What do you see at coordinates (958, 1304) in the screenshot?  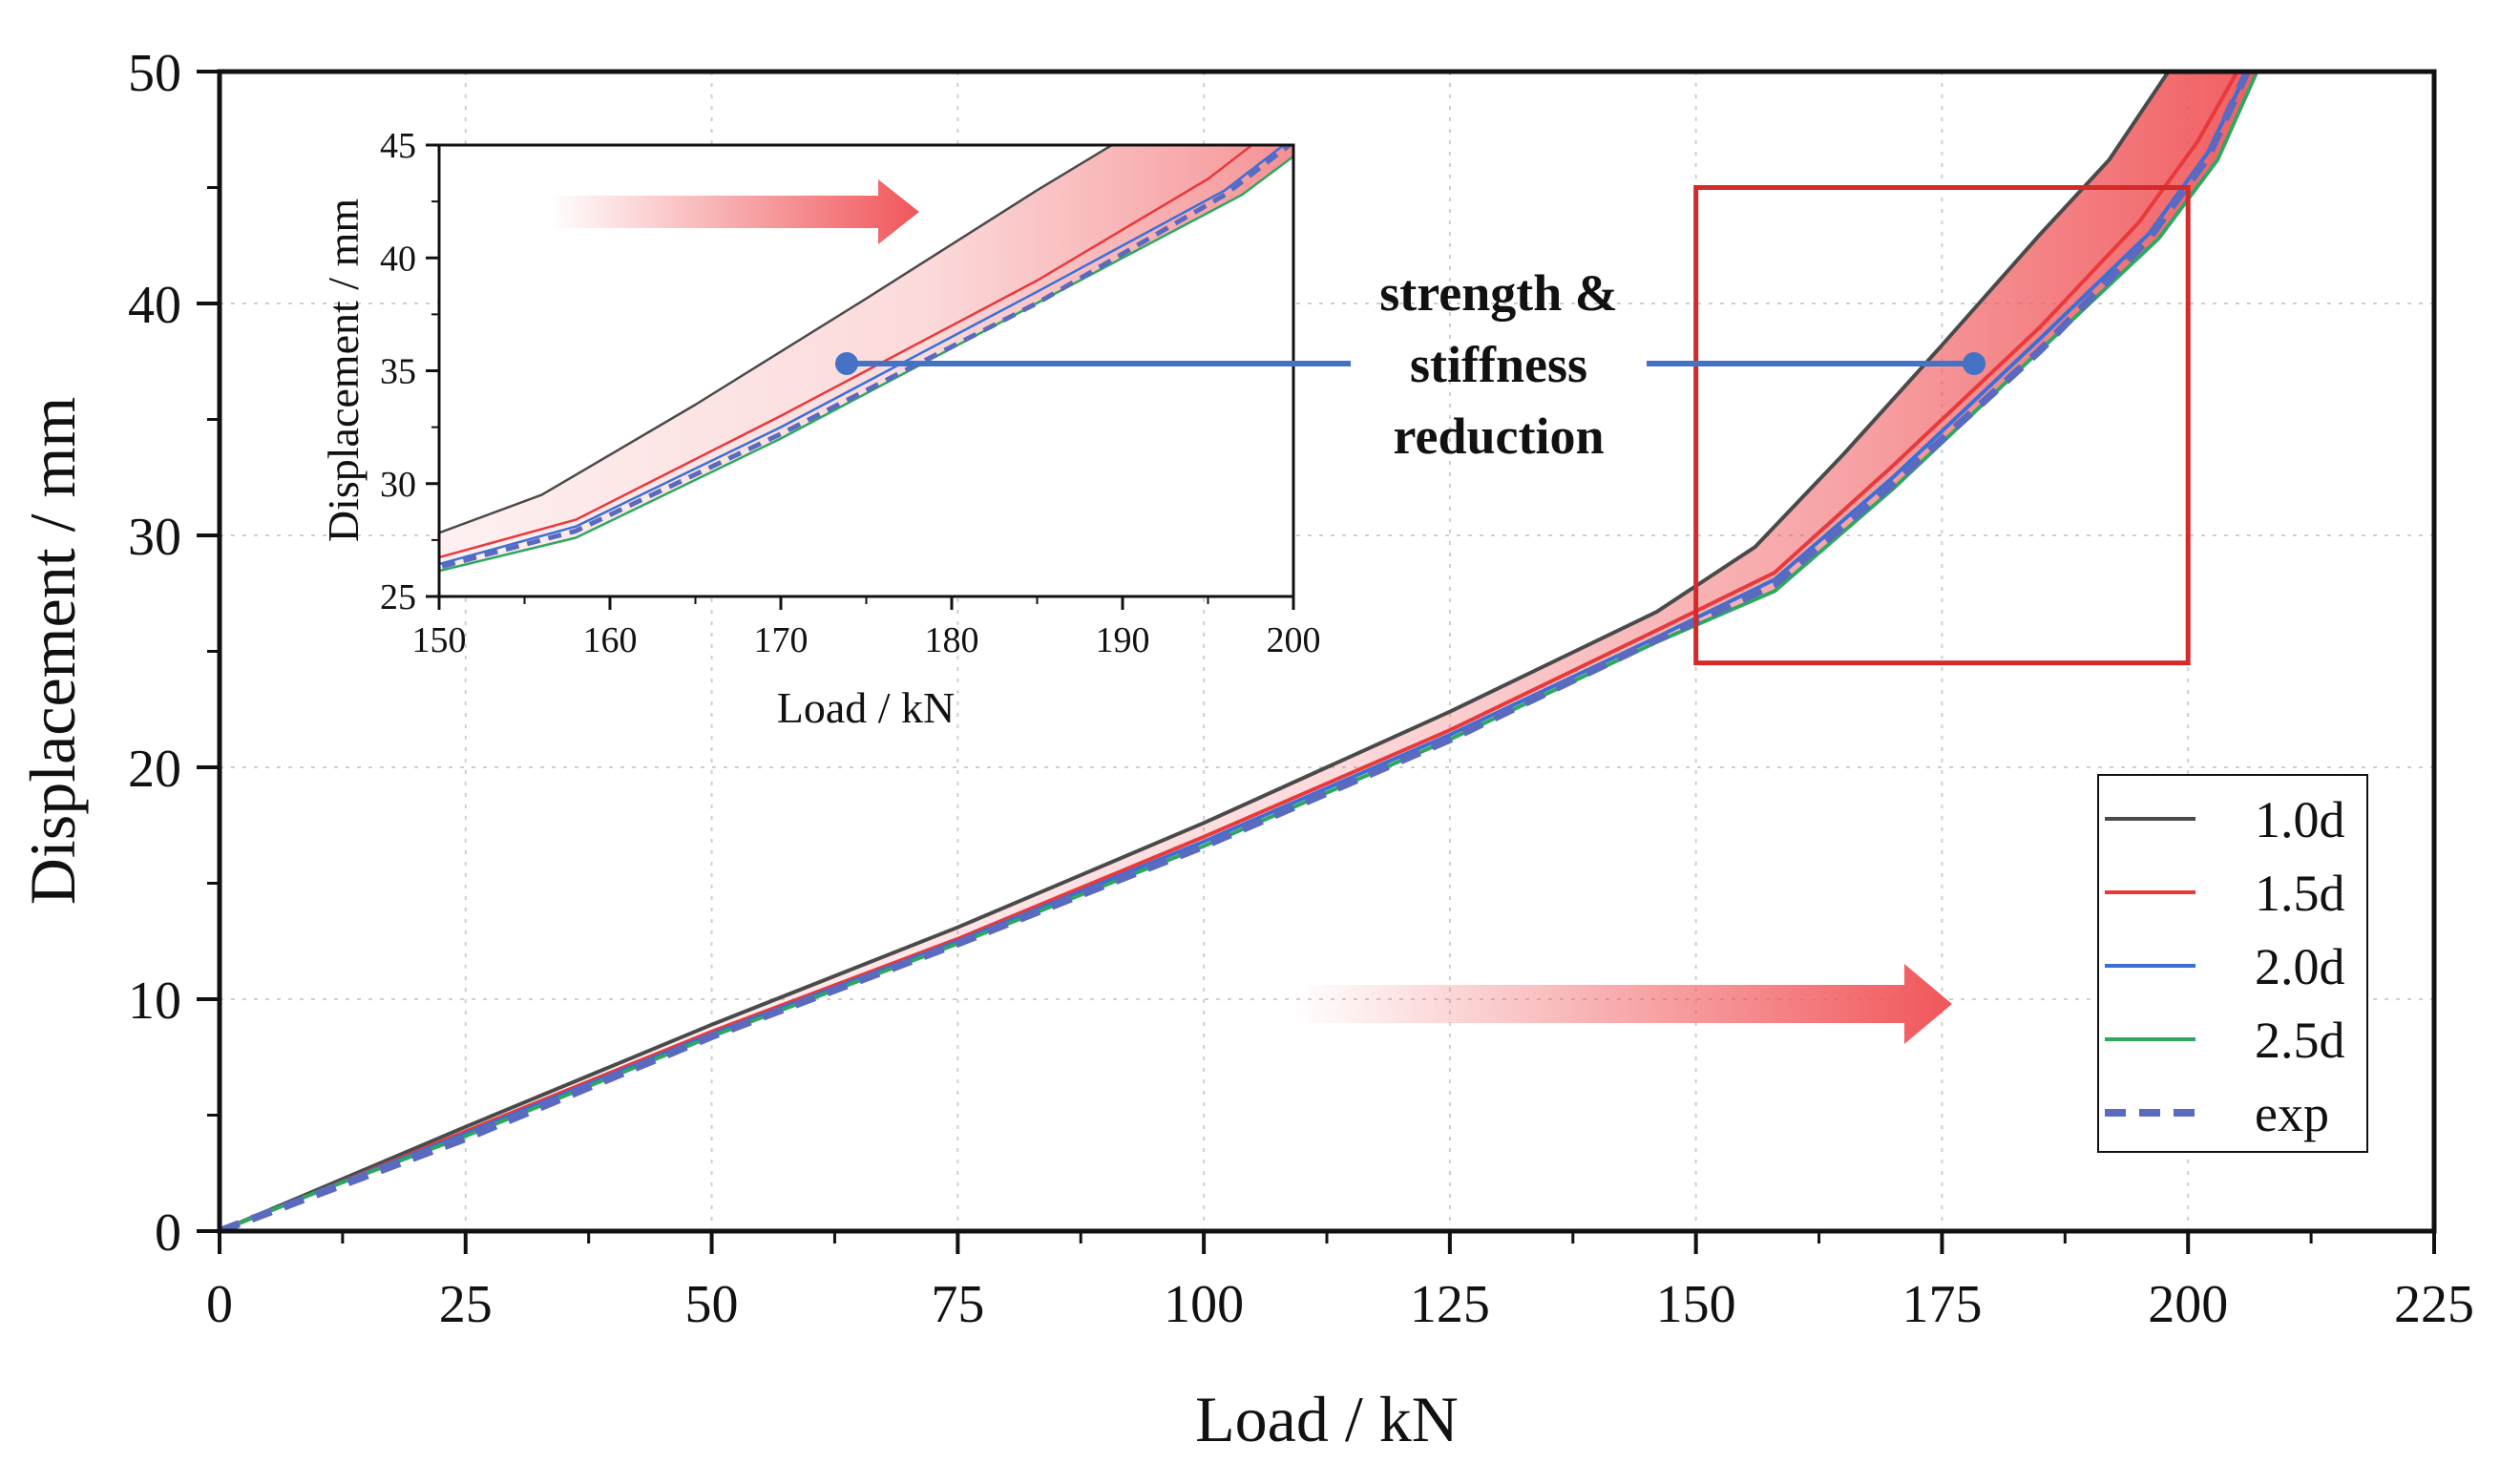 I see `x-tick-label: 75` at bounding box center [958, 1304].